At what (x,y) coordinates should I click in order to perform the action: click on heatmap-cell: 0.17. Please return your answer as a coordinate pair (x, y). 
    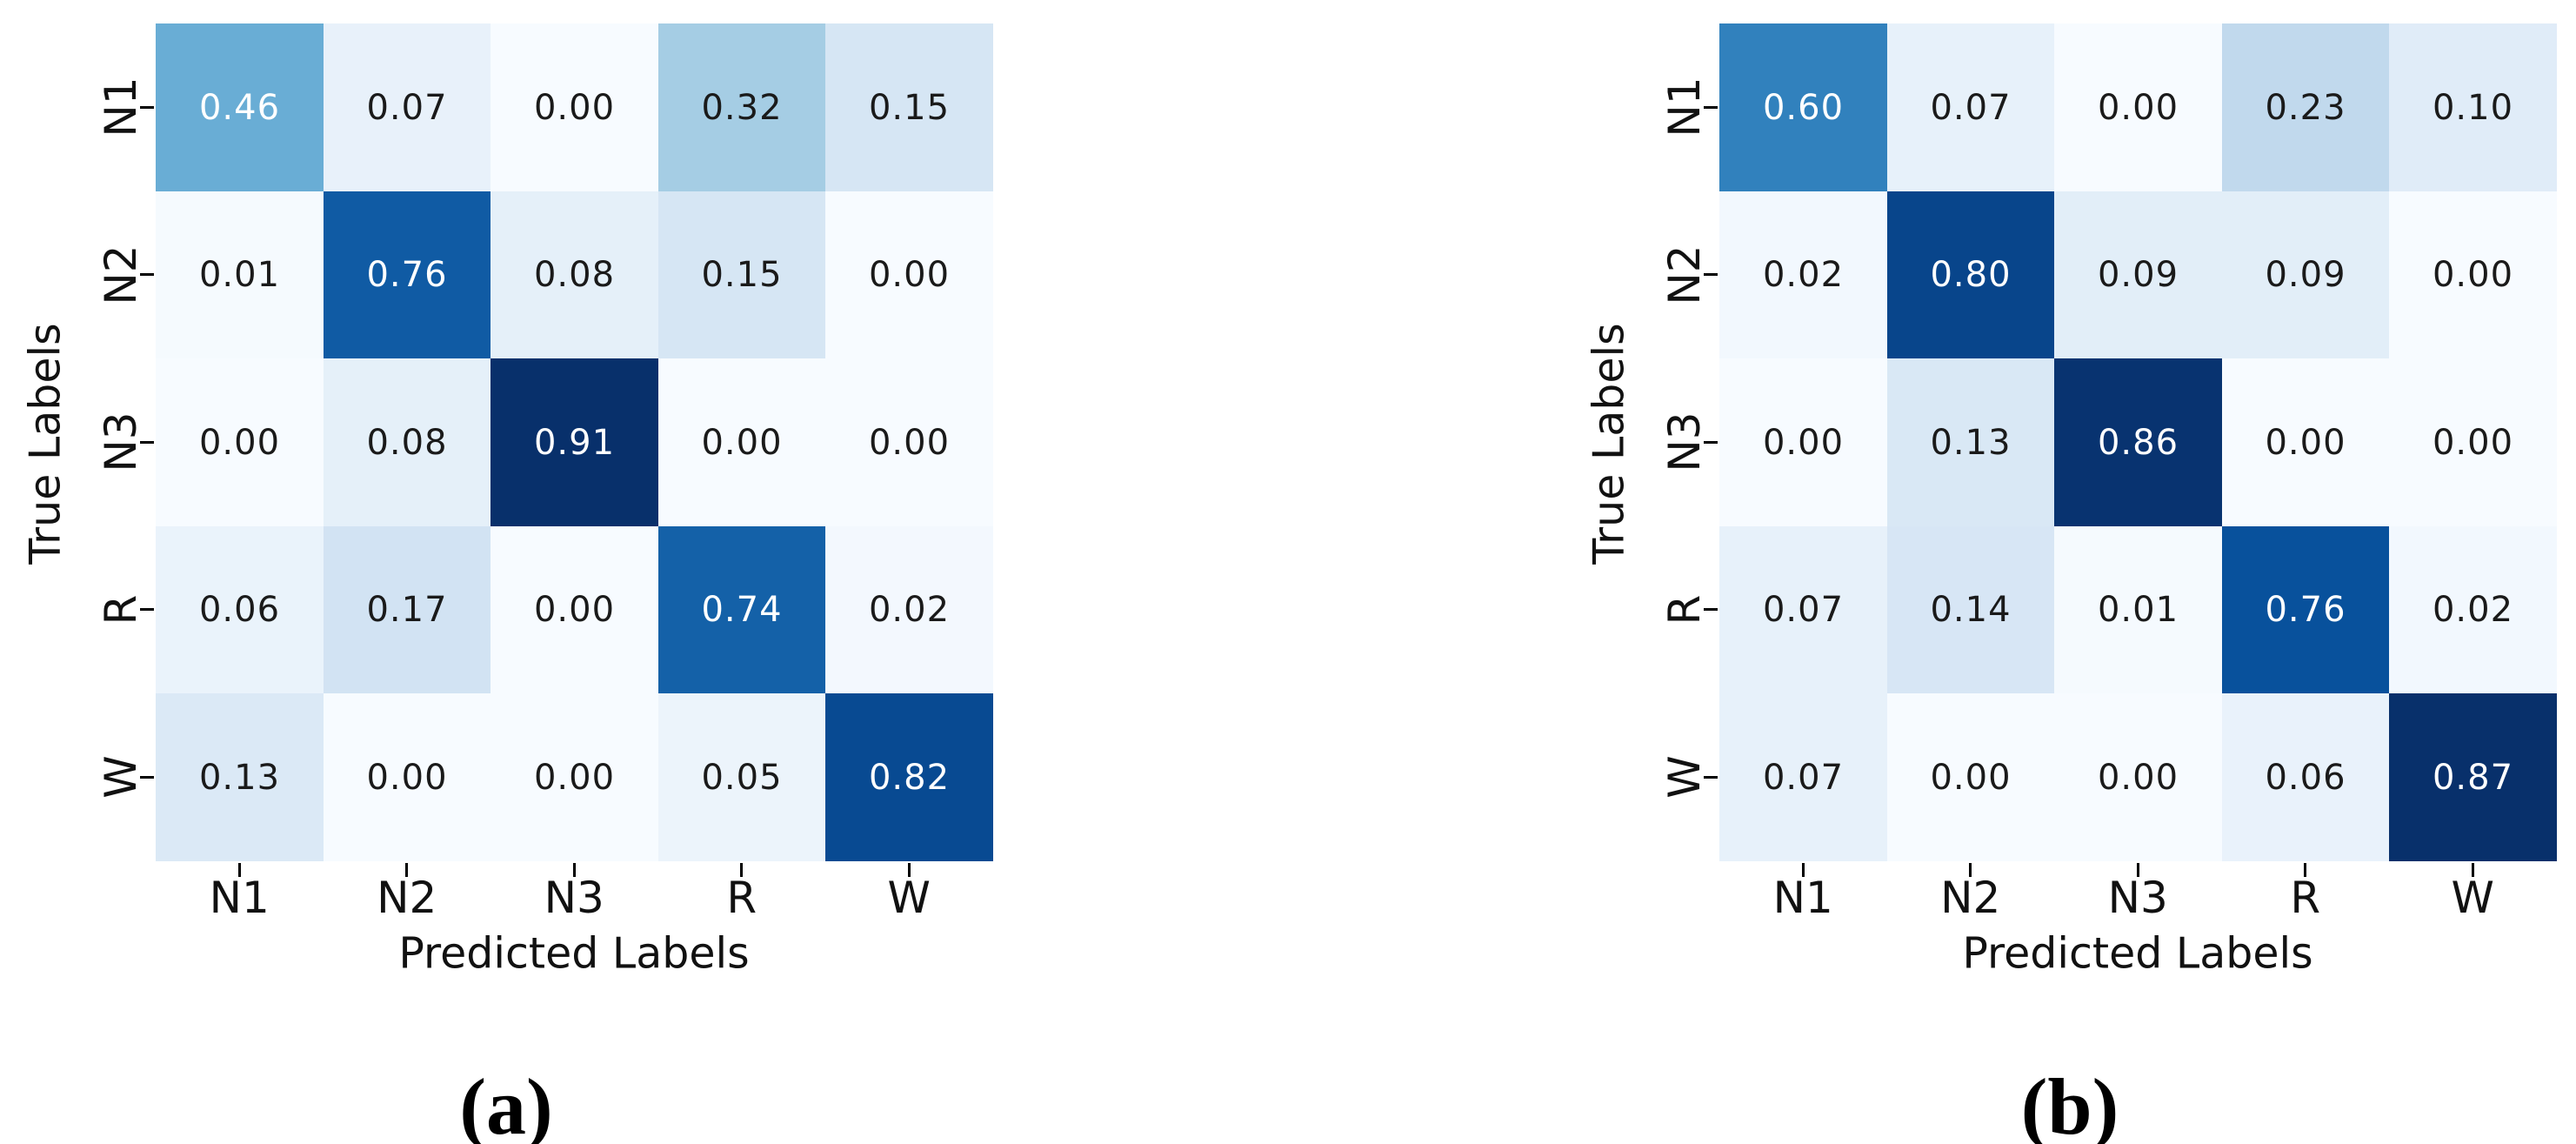
    Looking at the image, I should click on (407, 609).